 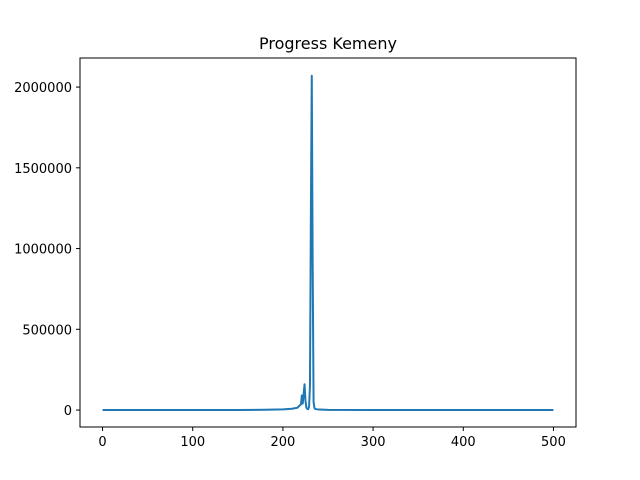 I want to click on y-axis-ticks: 0 500000 1000000 1500000 2000000, so click(x=47, y=250).